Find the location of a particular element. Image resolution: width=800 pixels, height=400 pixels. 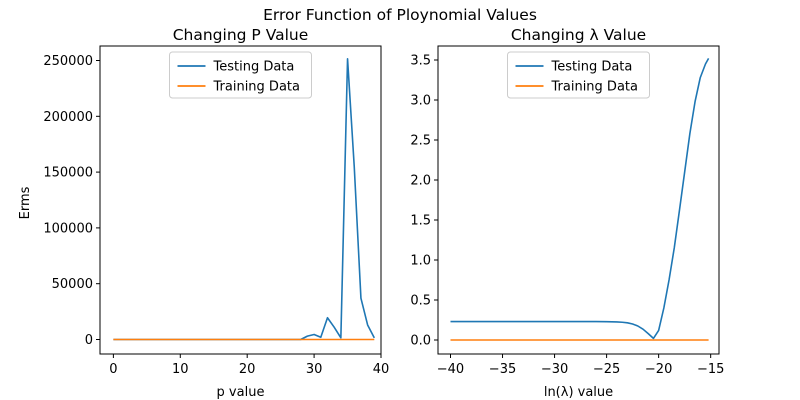

y-tick-label: 3.0 is located at coordinates (420, 101).